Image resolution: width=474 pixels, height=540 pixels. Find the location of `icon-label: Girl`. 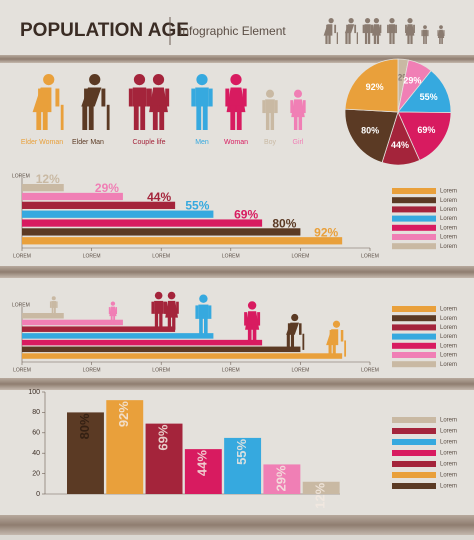

icon-label: Girl is located at coordinates (298, 142).